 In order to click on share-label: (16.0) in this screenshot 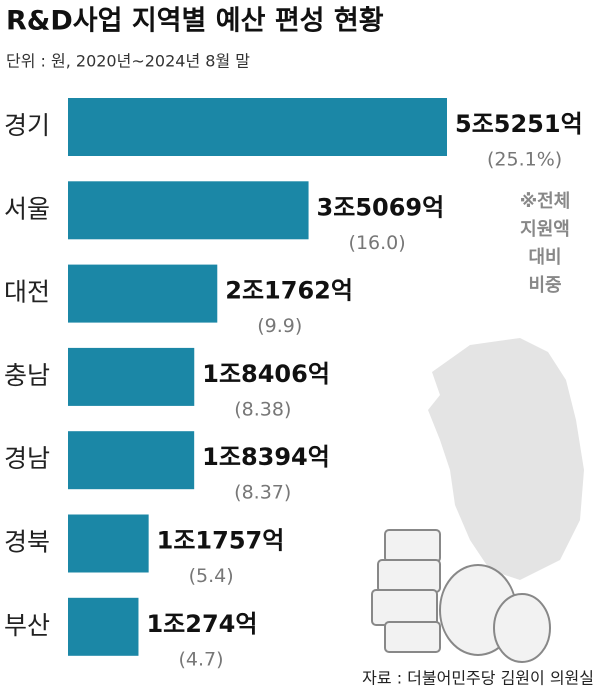, I will do `click(377, 243)`.